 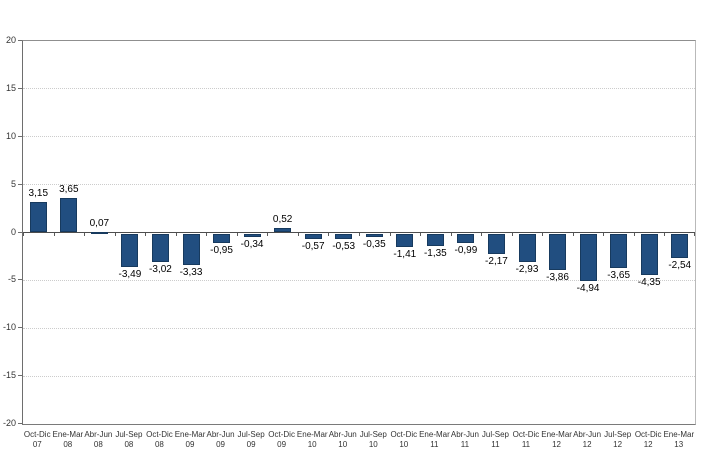 I want to click on x-tick-label: Jul-Sep 09, so click(x=251, y=440).